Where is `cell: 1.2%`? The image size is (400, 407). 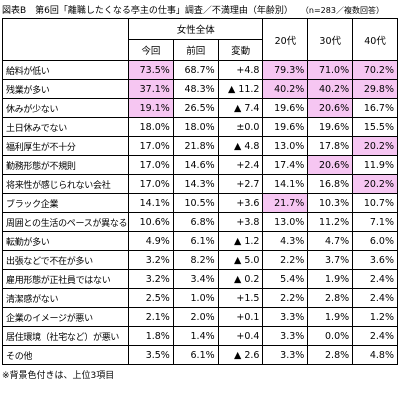 cell: 1.2% is located at coordinates (375, 317).